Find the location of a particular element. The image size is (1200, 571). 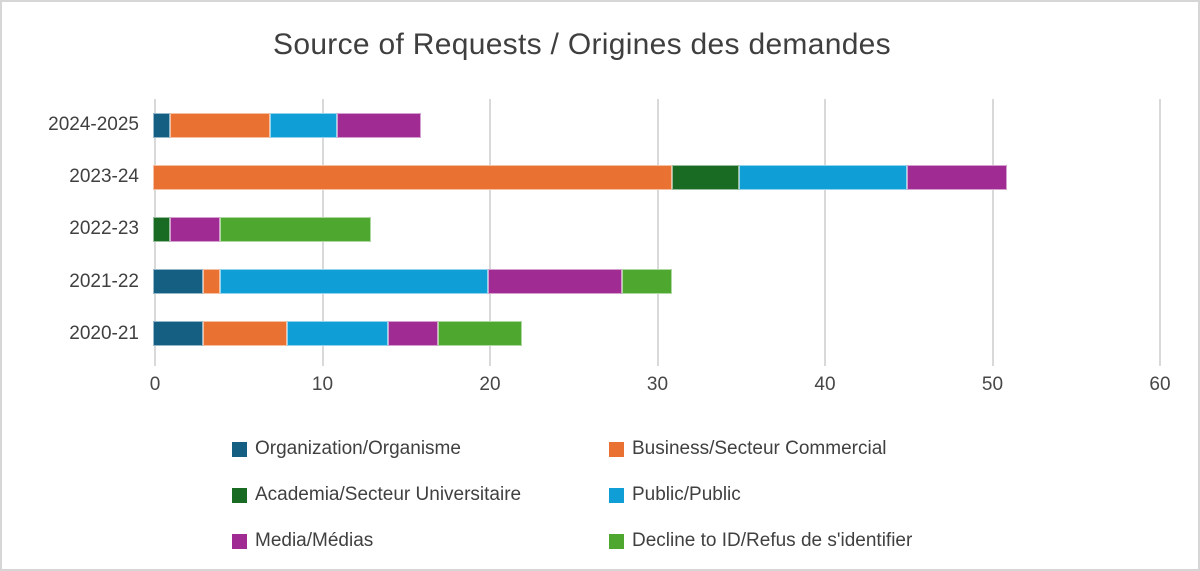

x-axis-tick-label: 30 is located at coordinates (657, 384).